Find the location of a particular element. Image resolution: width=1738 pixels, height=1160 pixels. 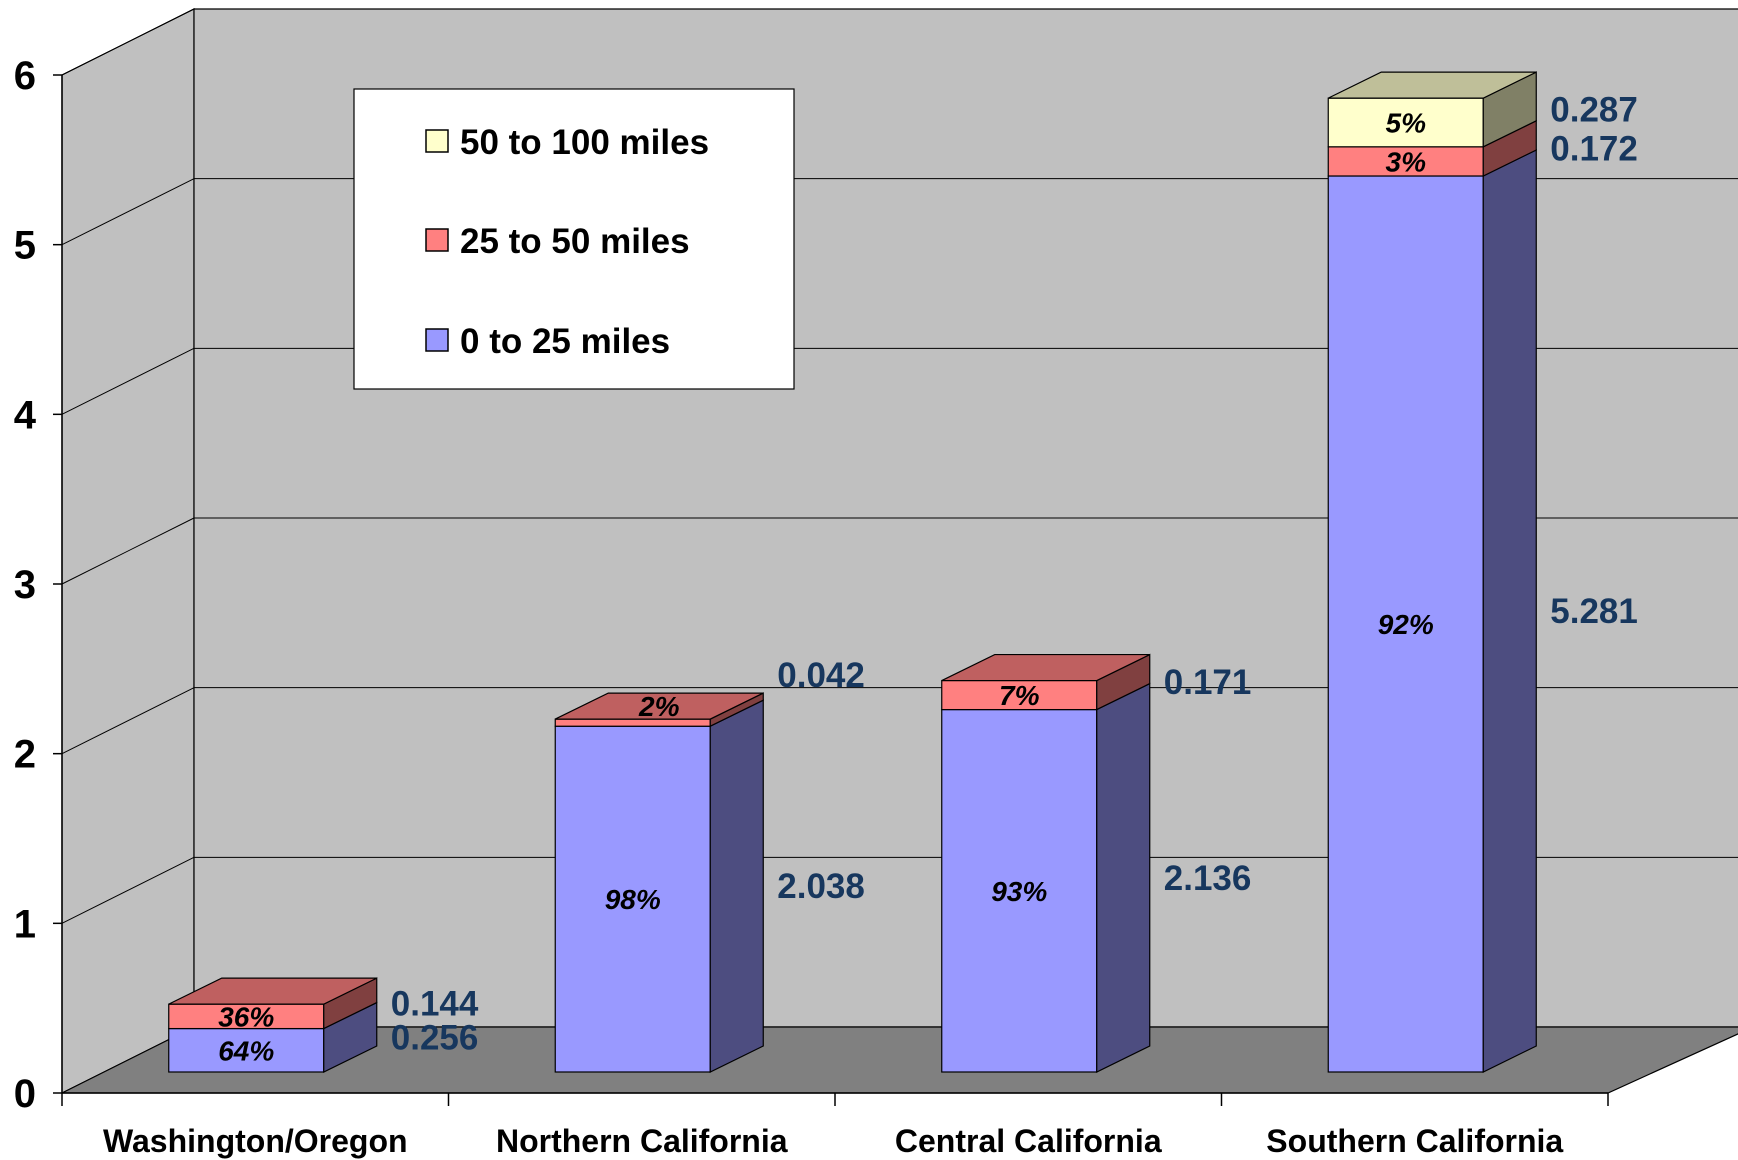

value-label: 0.172 is located at coordinates (1594, 148).